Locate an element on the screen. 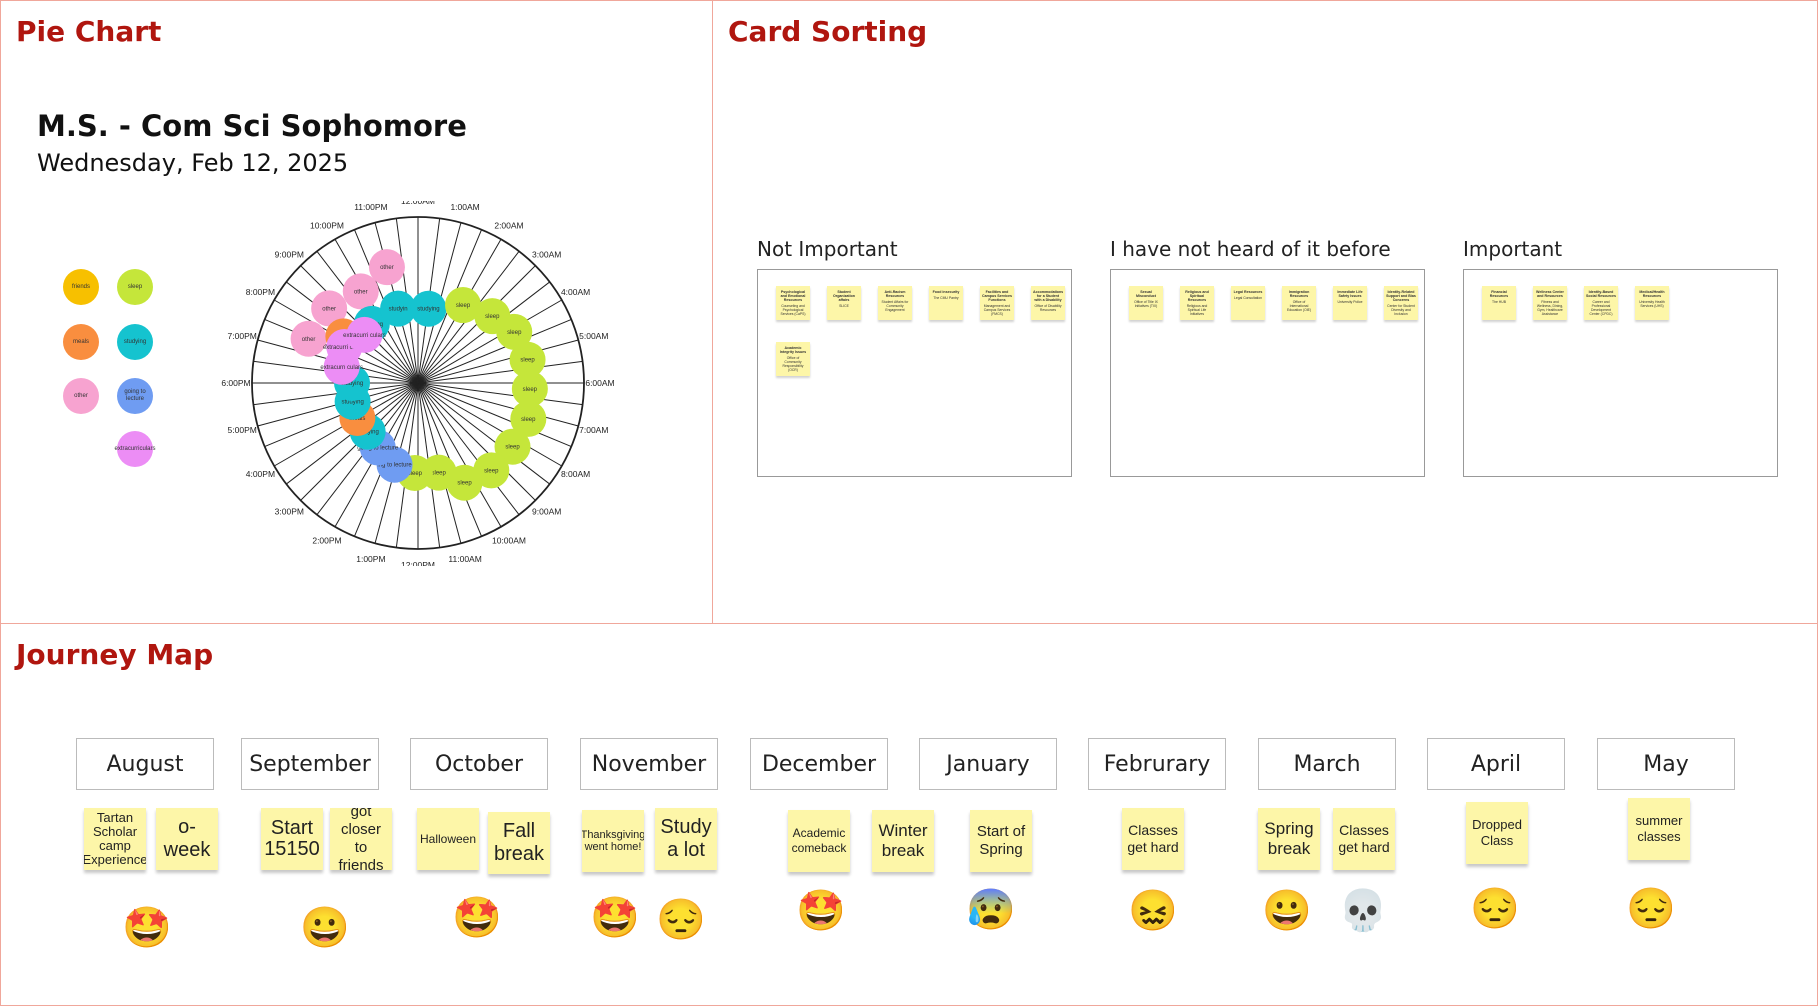 This screenshot has height=1006, width=1818. sticky-note: Halloween is located at coordinates (448, 839).